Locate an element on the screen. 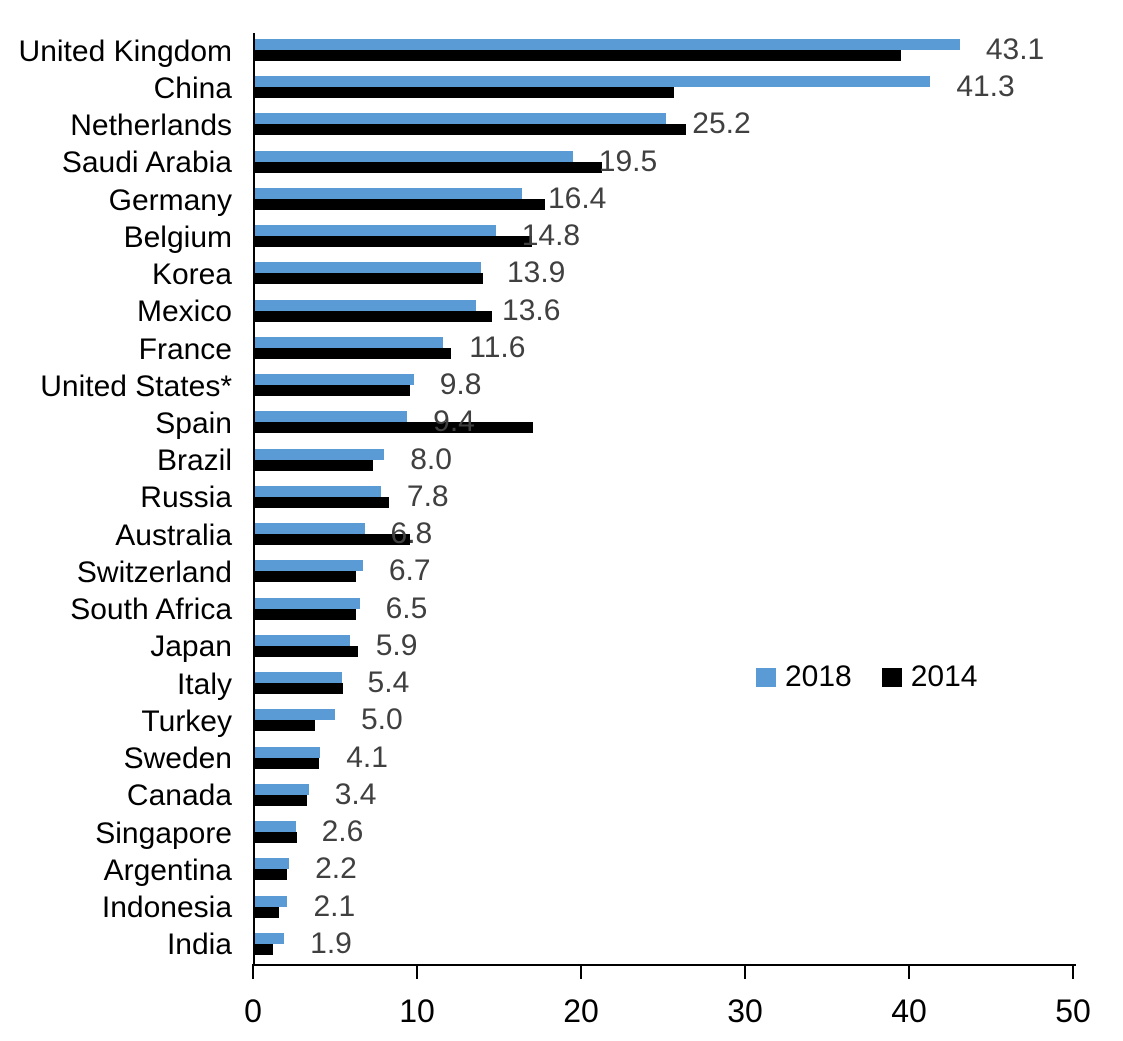 The width and height of the screenshot is (1123, 1041). value-label: 3.4 is located at coordinates (355, 794).